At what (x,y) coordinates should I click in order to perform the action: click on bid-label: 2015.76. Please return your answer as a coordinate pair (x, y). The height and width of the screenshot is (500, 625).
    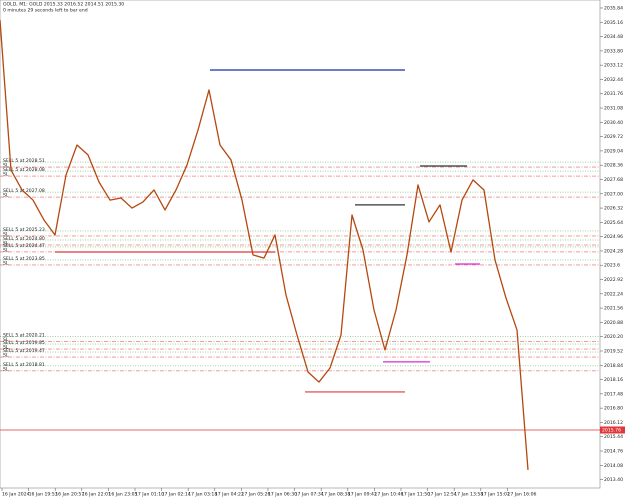
    Looking at the image, I should click on (611, 430).